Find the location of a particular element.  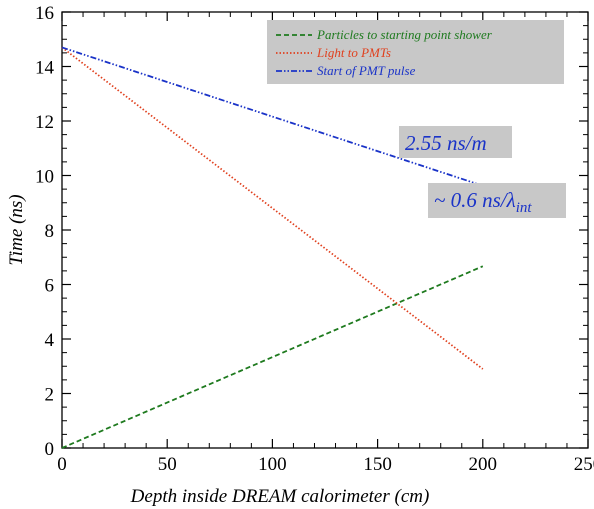

annotation-lambda-subscript: int is located at coordinates (524, 208).